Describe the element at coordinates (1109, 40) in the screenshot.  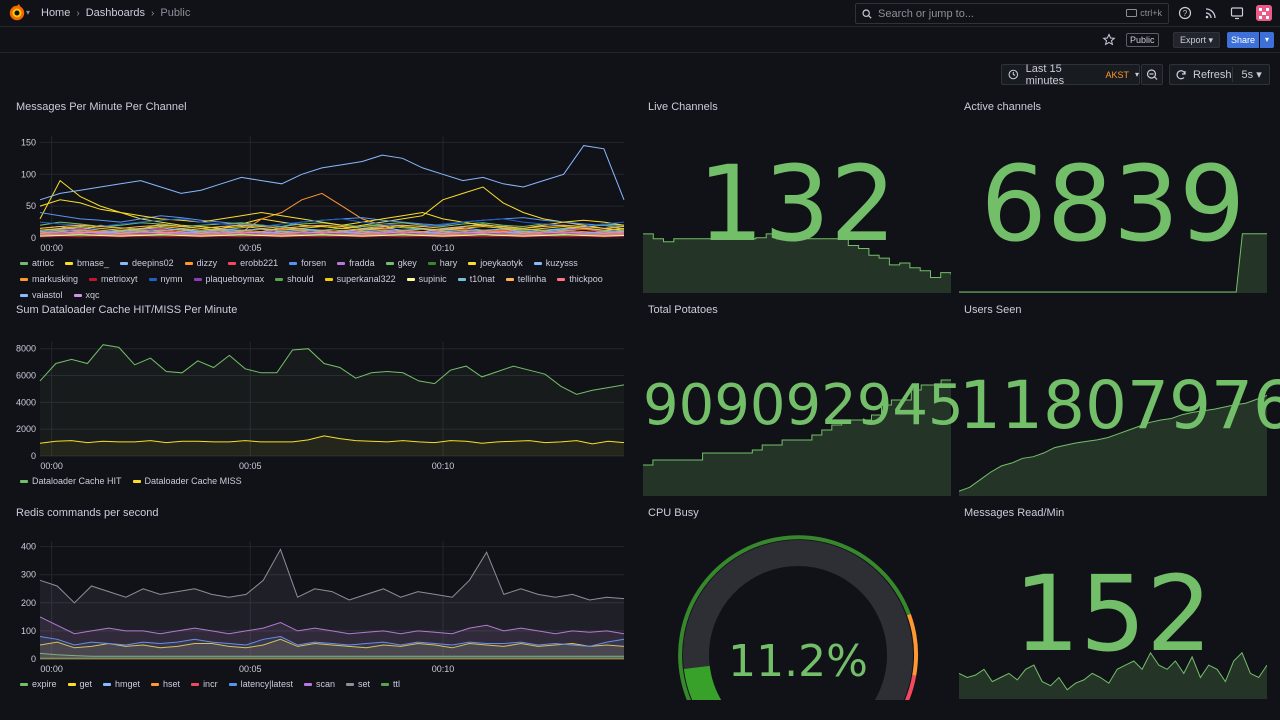
I see `star-icon` at that location.